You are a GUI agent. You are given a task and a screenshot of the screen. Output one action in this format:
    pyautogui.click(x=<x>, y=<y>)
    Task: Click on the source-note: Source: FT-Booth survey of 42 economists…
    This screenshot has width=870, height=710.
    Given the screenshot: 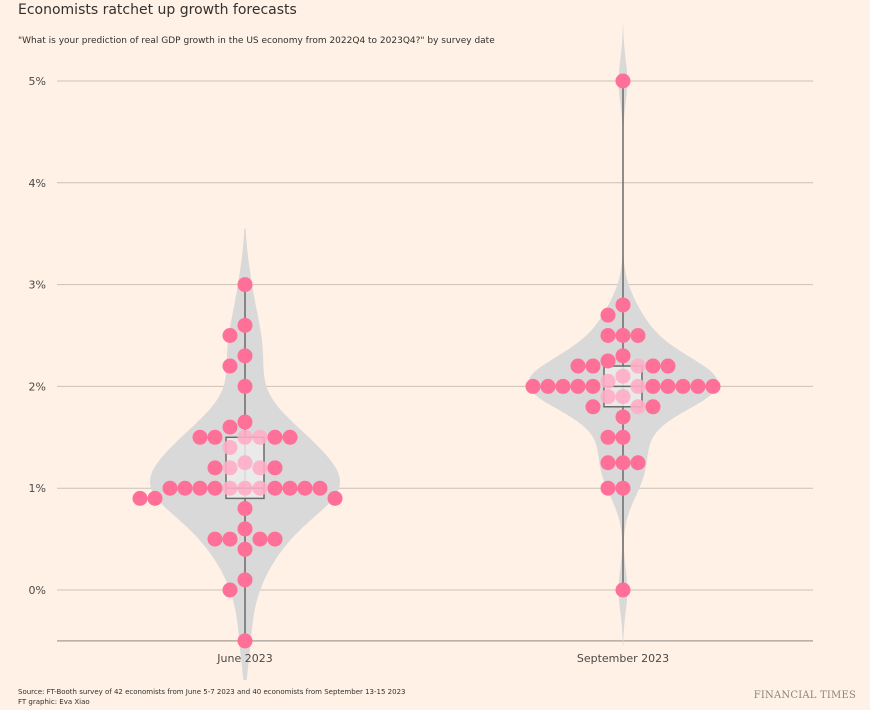 What is the action you would take?
    pyautogui.click(x=212, y=697)
    